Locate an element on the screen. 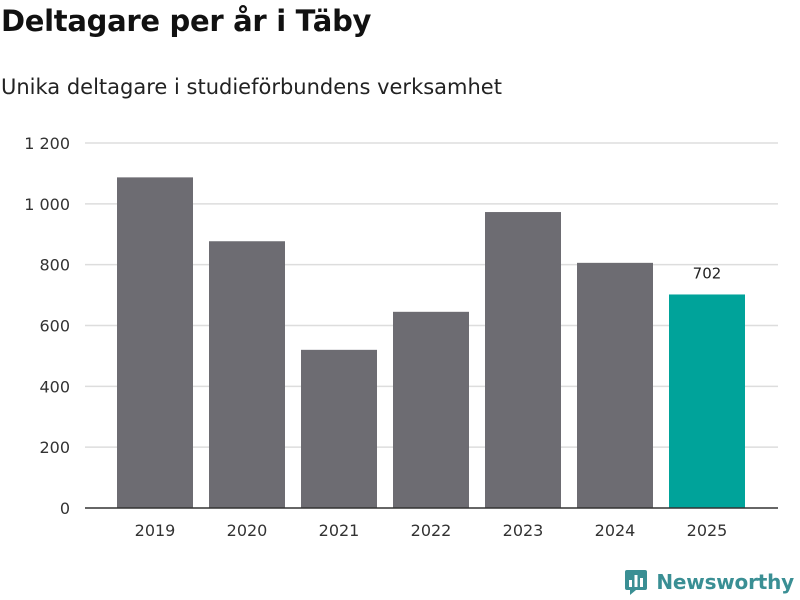 This screenshot has width=800, height=600. x-tick-label: 2021 is located at coordinates (339, 530).